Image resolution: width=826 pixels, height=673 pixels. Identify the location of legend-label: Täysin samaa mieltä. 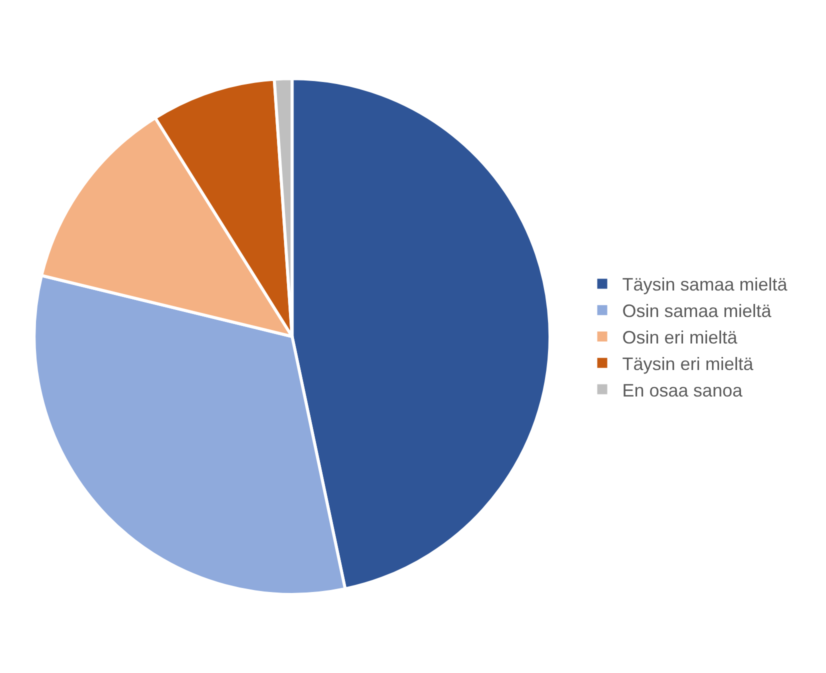
(705, 284).